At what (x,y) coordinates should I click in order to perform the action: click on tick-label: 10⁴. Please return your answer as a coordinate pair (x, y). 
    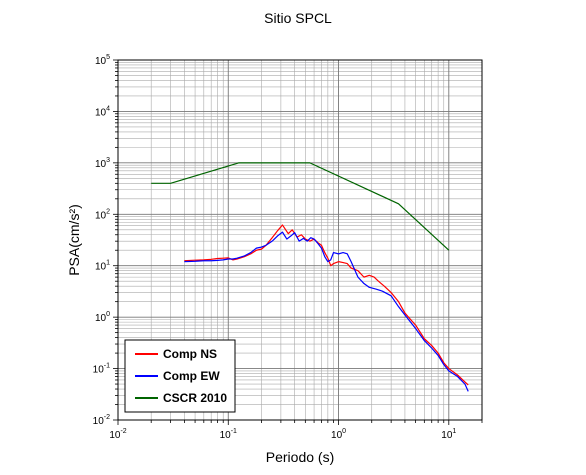
    Looking at the image, I should click on (102, 111).